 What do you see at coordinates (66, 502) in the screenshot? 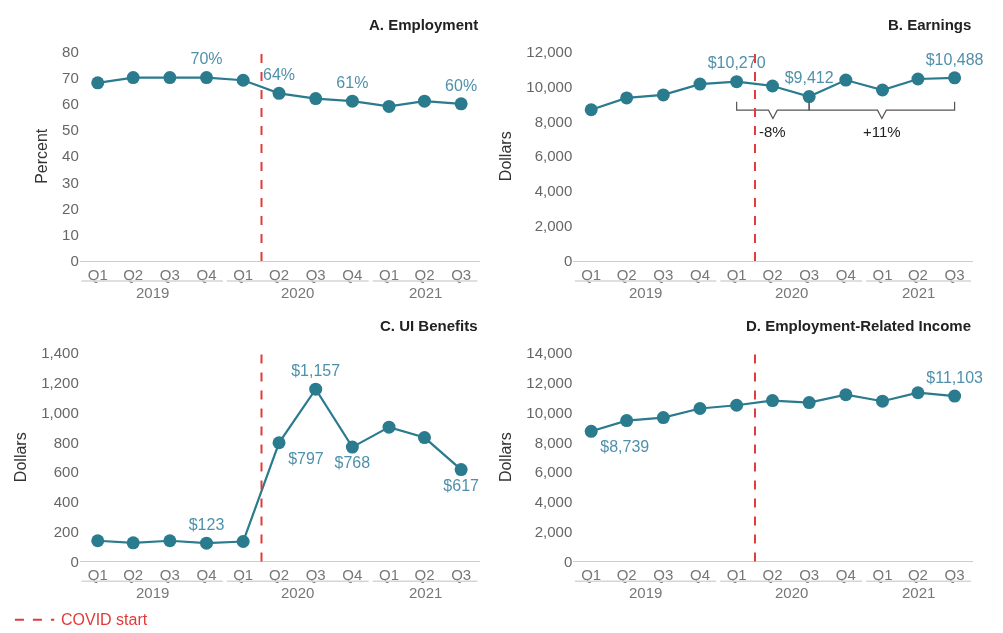
I see `y-tick-label: 400` at bounding box center [66, 502].